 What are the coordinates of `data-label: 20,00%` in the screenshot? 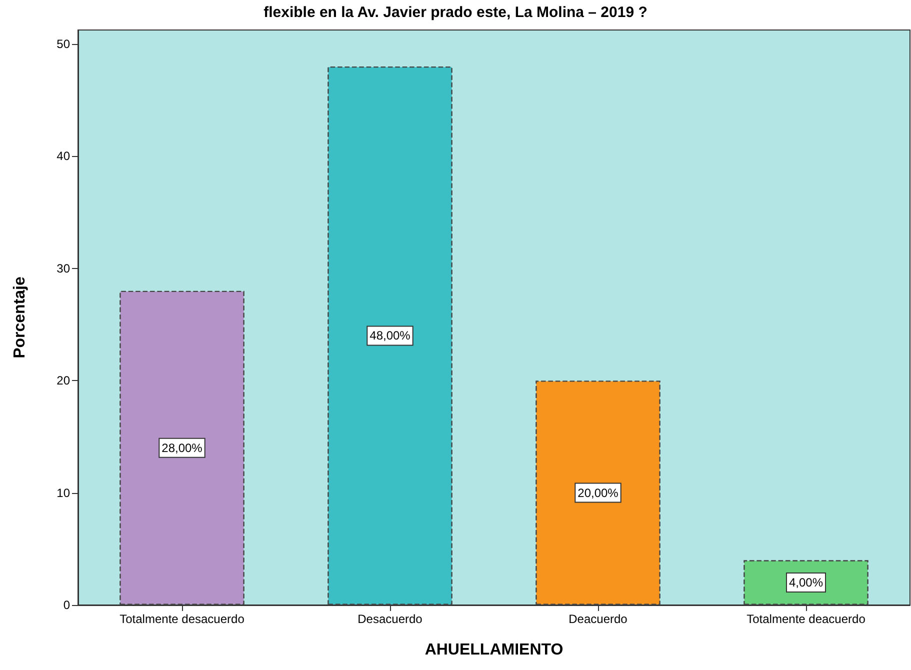 It's located at (598, 493).